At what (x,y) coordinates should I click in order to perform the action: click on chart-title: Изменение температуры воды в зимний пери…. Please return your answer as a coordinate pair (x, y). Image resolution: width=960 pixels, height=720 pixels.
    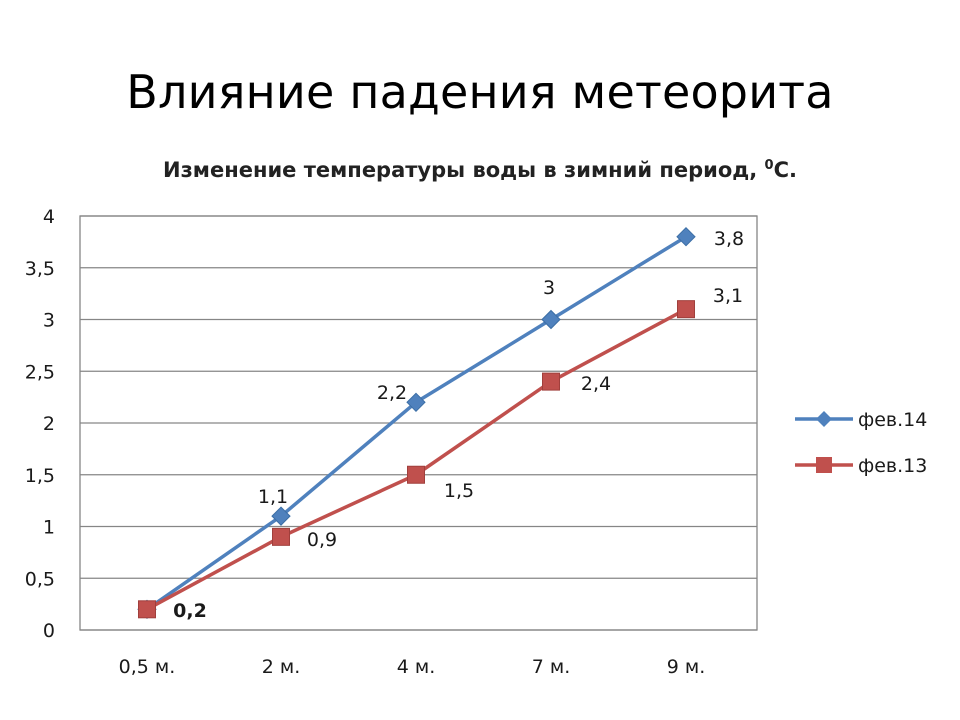
    Looking at the image, I should click on (480, 168).